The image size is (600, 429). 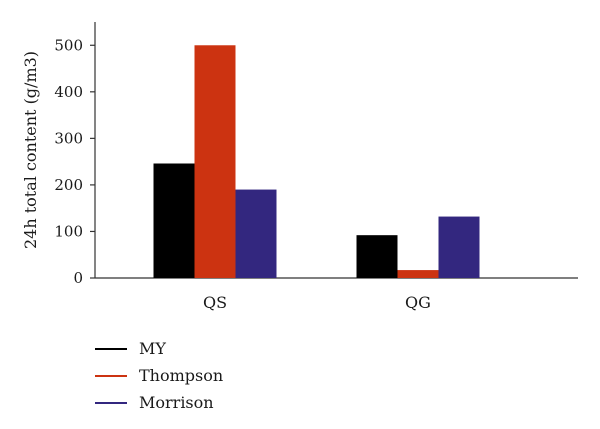 I want to click on legend-label: MY, so click(x=152, y=348).